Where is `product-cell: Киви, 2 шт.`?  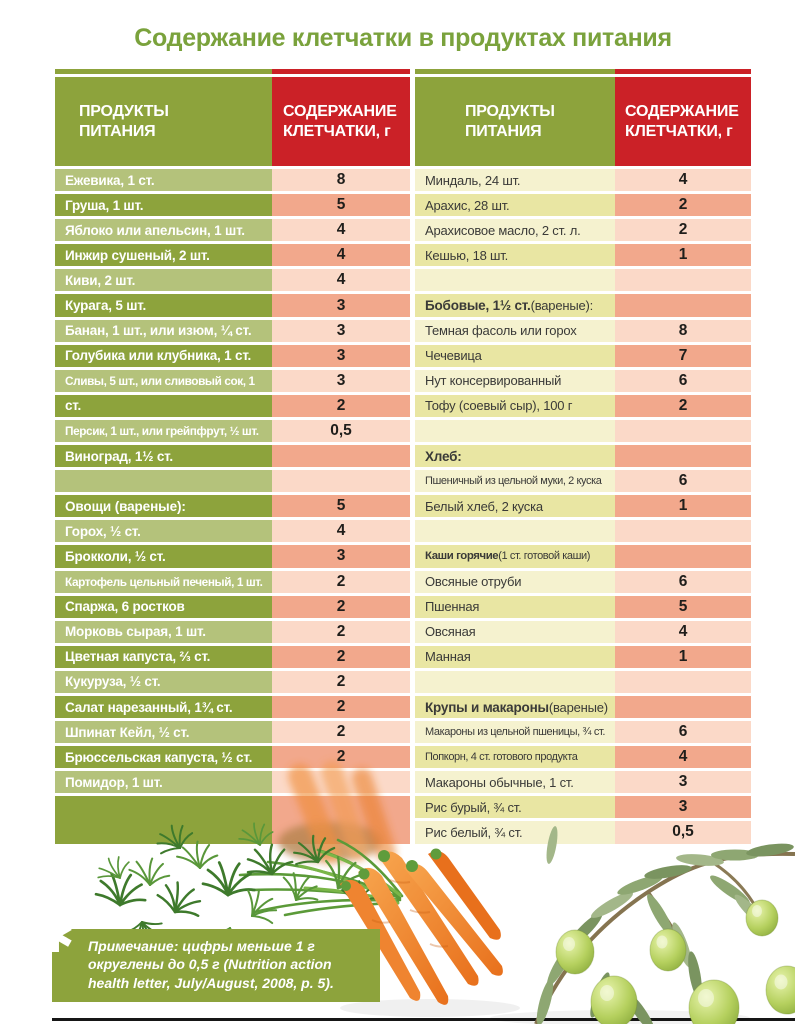 product-cell: Киви, 2 шт. is located at coordinates (163, 280).